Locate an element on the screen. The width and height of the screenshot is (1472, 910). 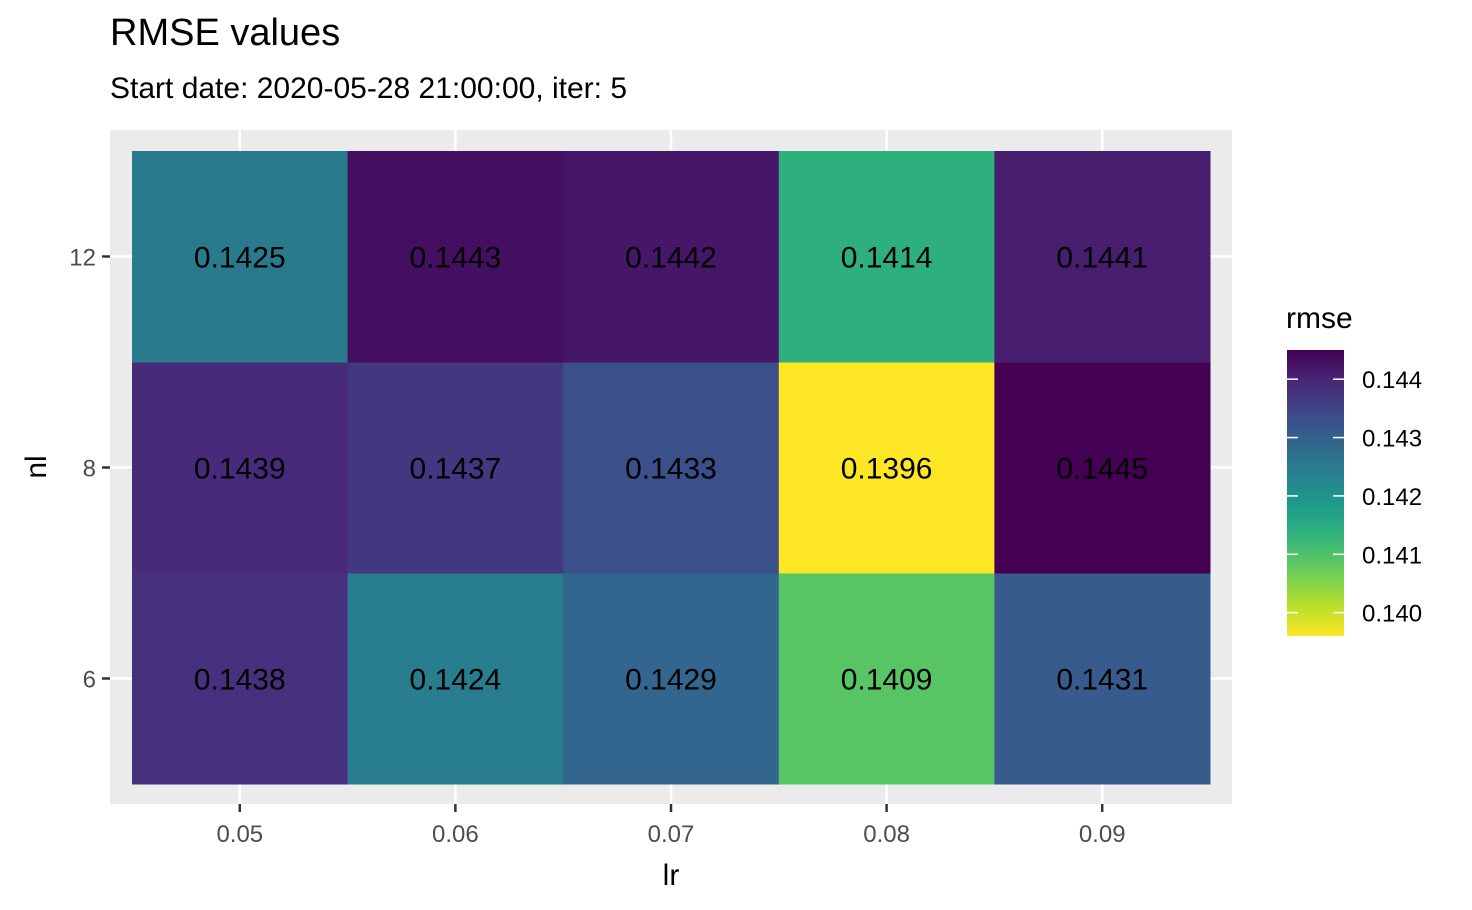
y-tick-label: 8 is located at coordinates (89, 469).